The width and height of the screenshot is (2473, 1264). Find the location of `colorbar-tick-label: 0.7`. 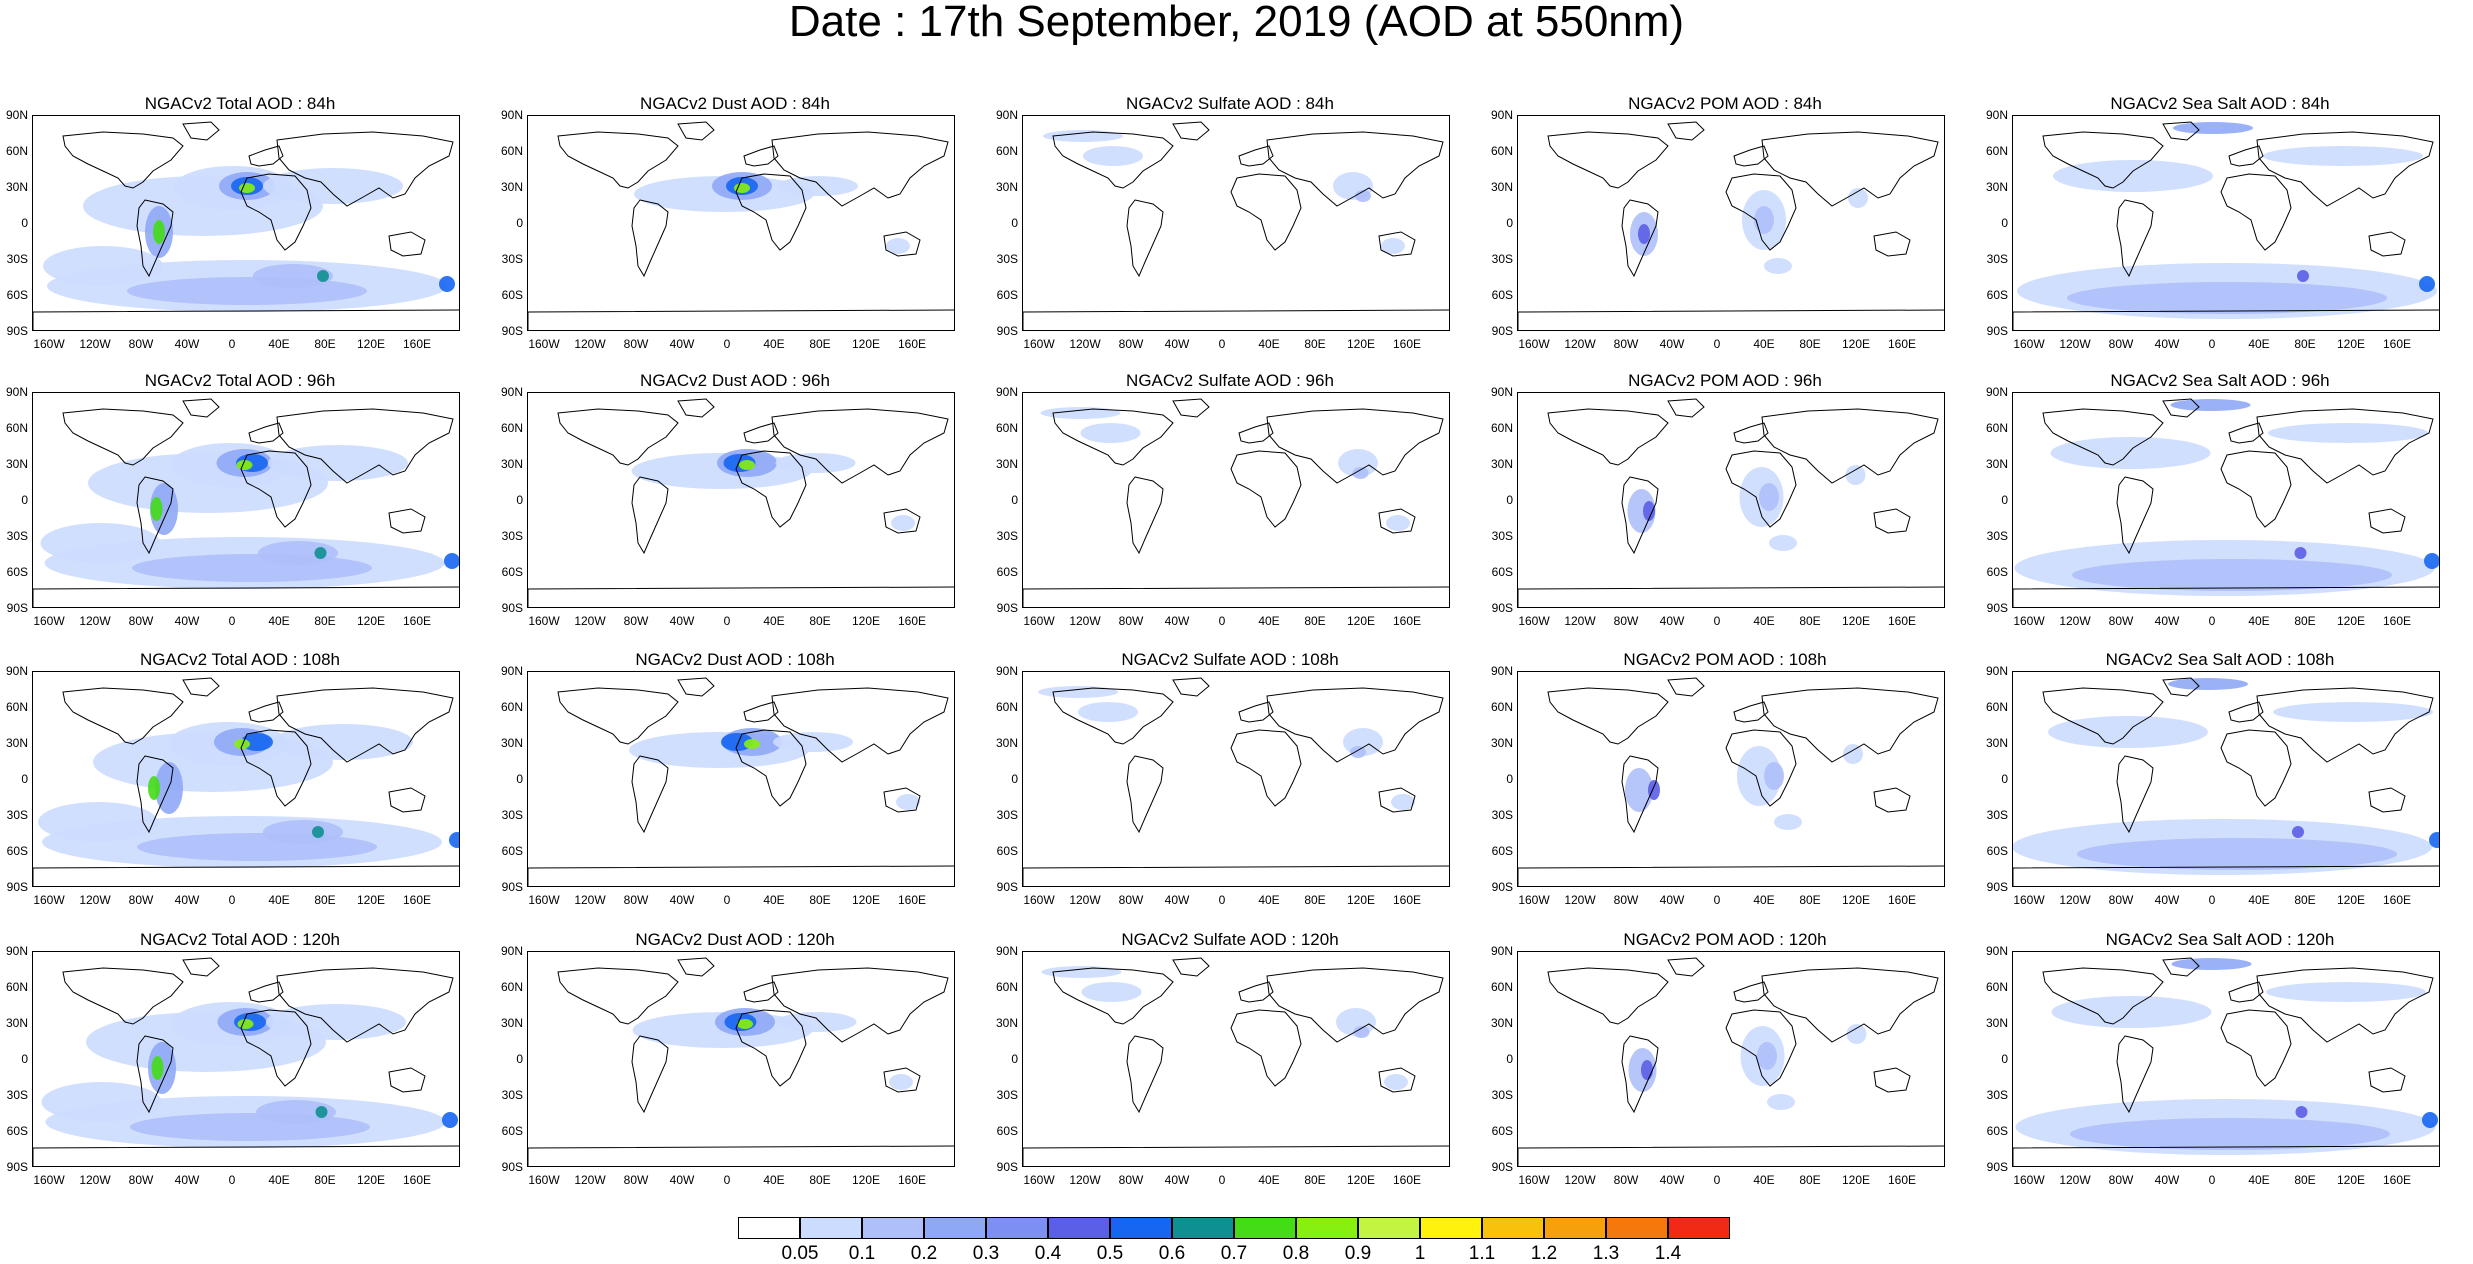

colorbar-tick-label: 0.7 is located at coordinates (1234, 1253).